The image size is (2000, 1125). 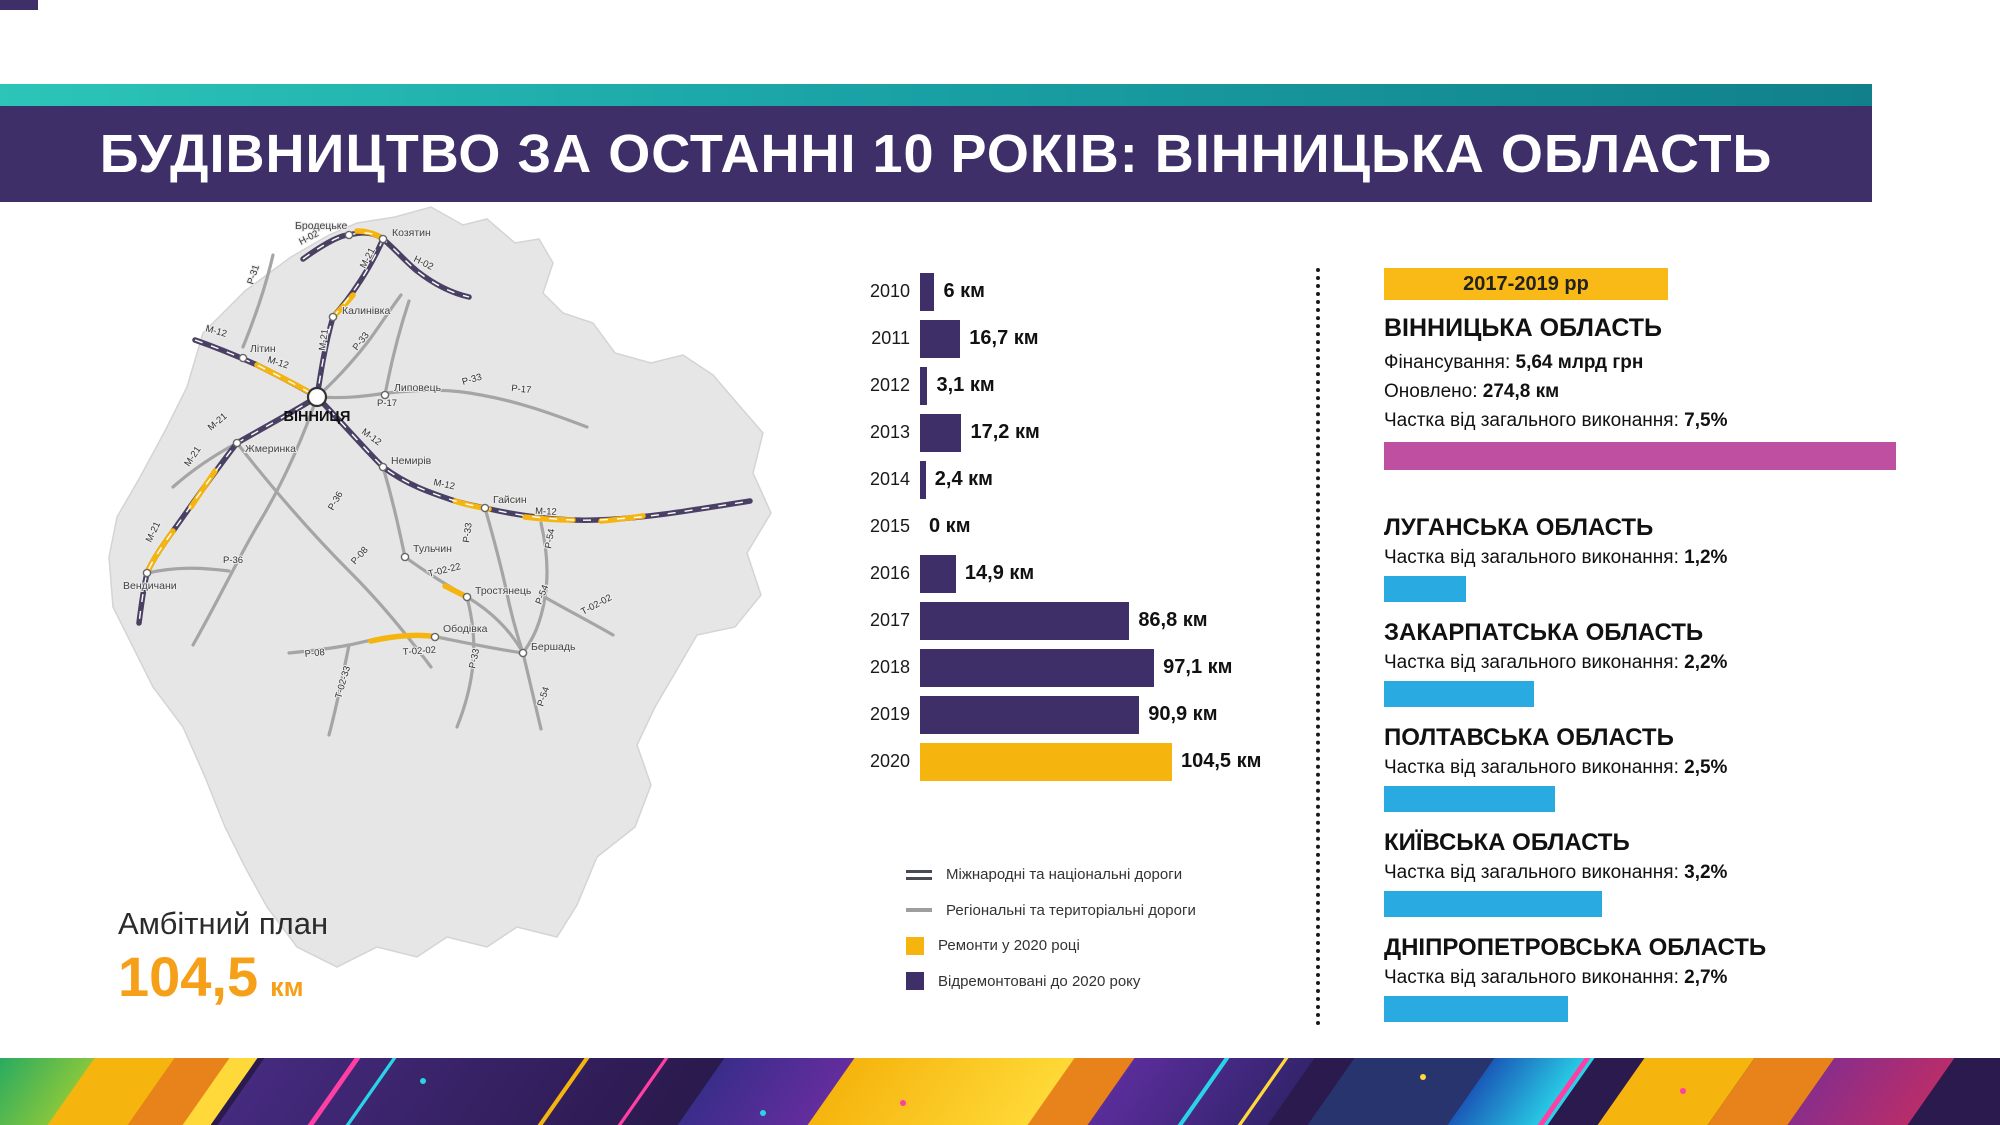 I want to click on region-share-value: 1,2%, so click(x=1706, y=557).